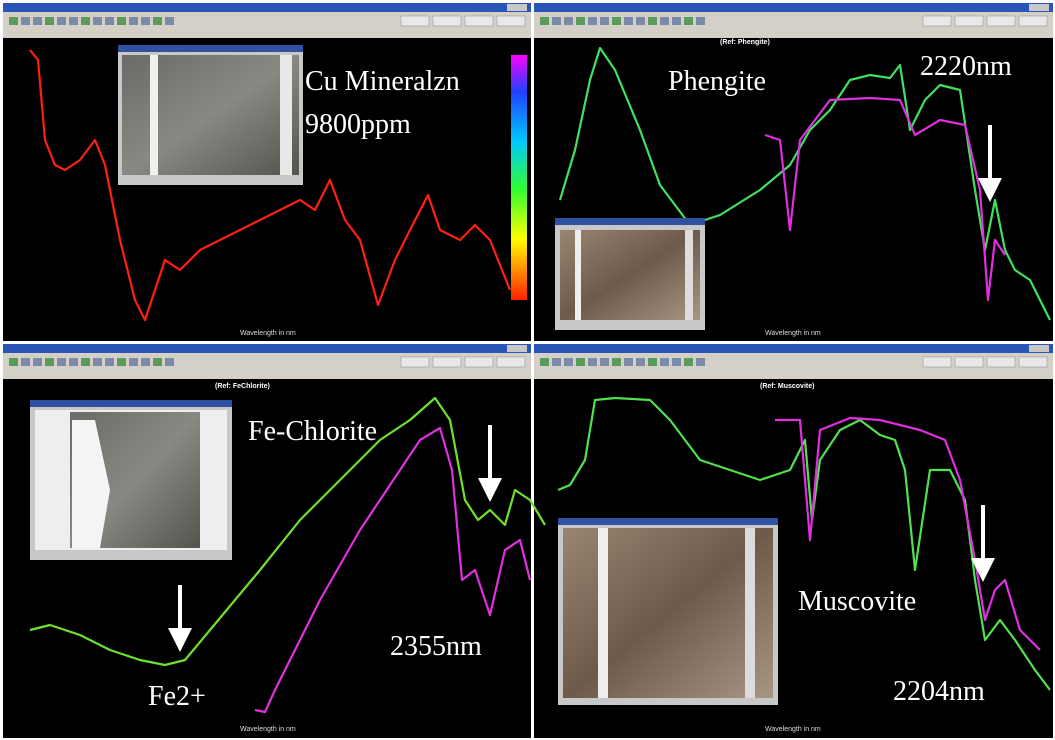 The height and width of the screenshot is (740, 1055). I want to click on annotation: Fe2+, so click(177, 696).